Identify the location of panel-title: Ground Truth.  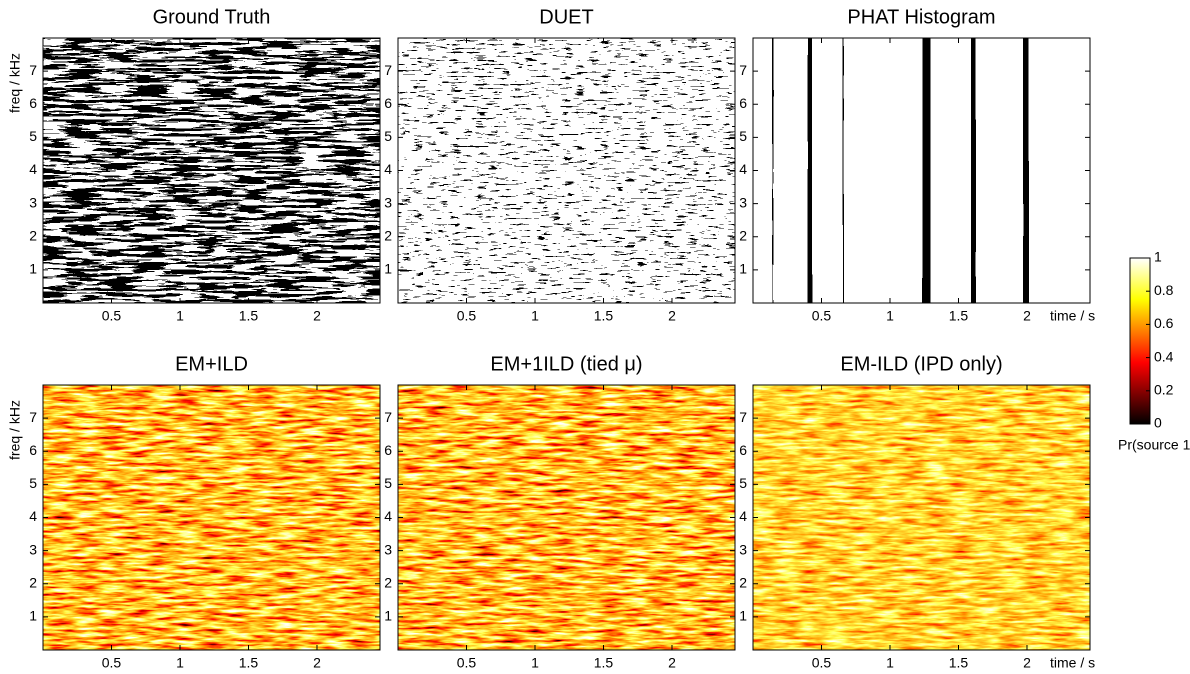
(212, 17).